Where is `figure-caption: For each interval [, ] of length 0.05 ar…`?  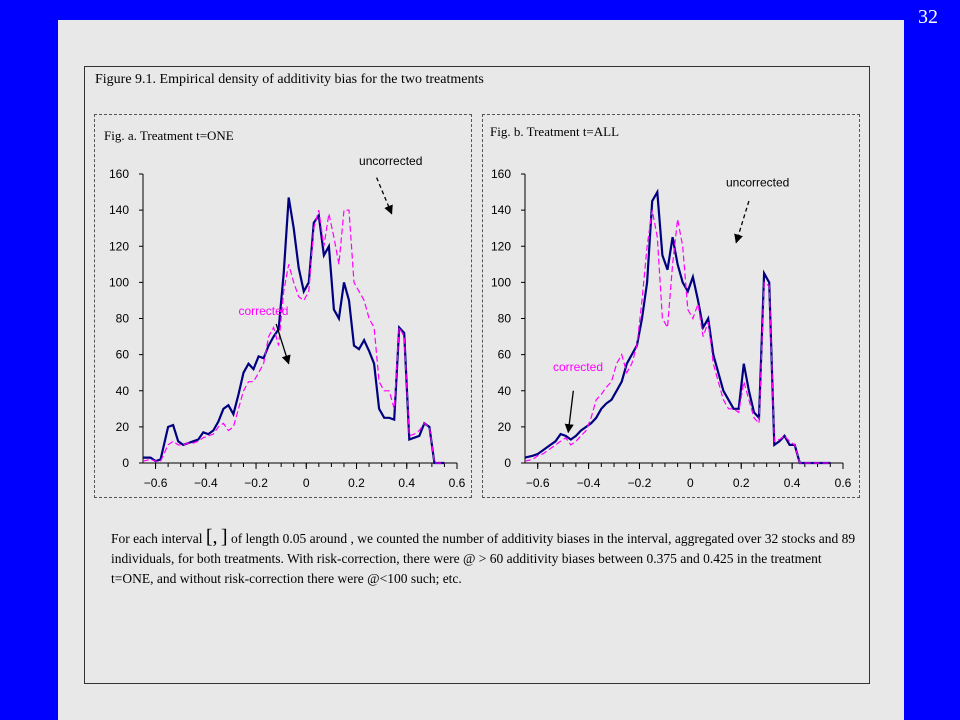
figure-caption: For each interval [, ] of length 0.05 ar… is located at coordinates (487, 558).